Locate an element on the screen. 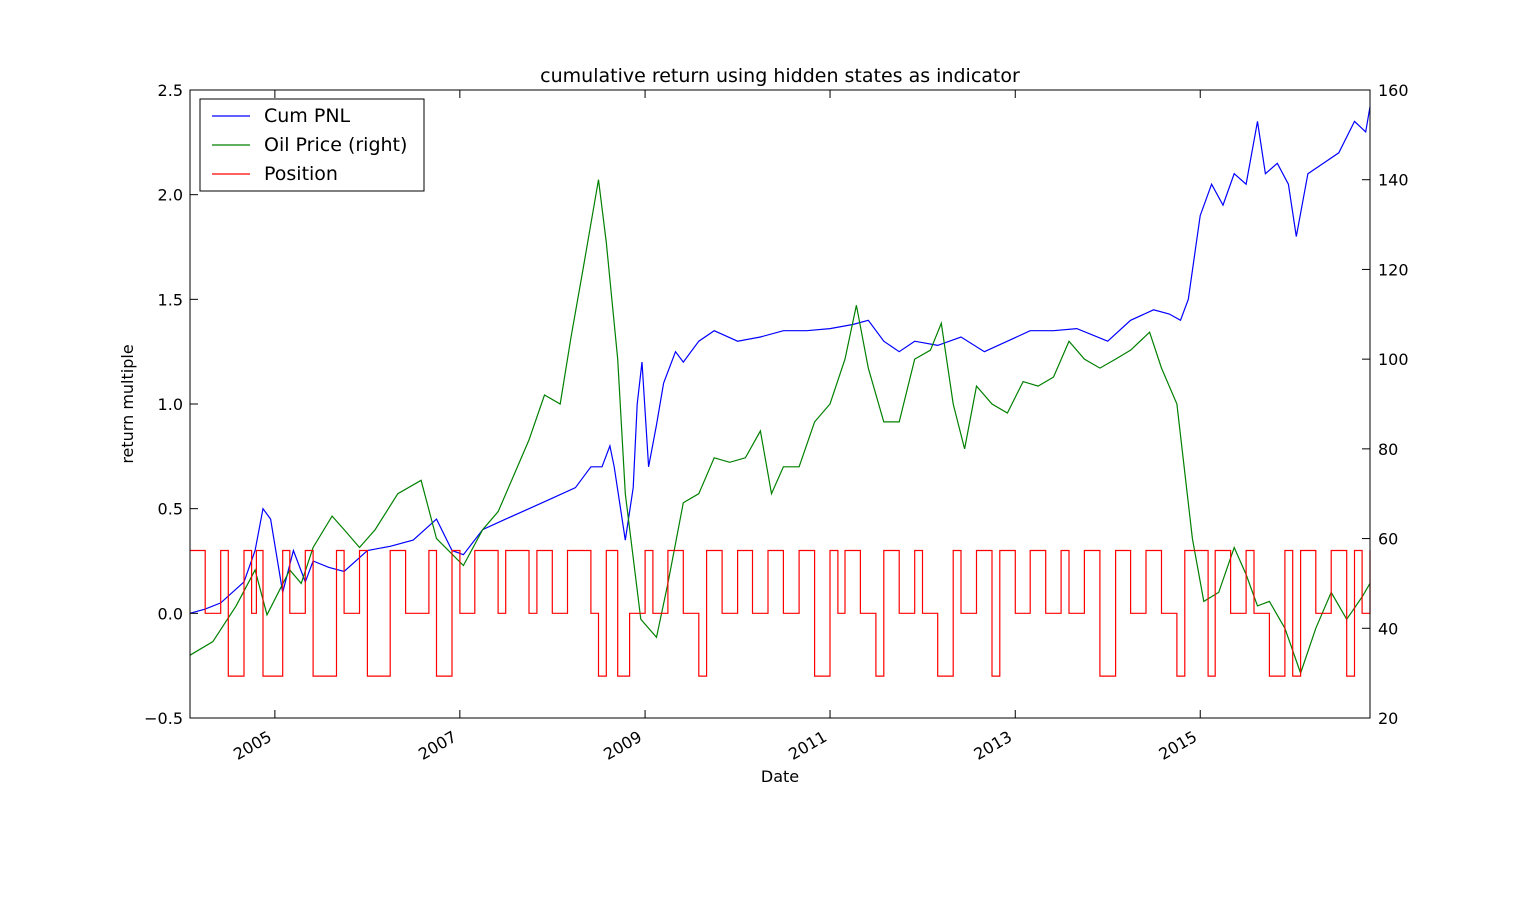  legend: Cum PNL Oil Price (right) Position is located at coordinates (312, 145).